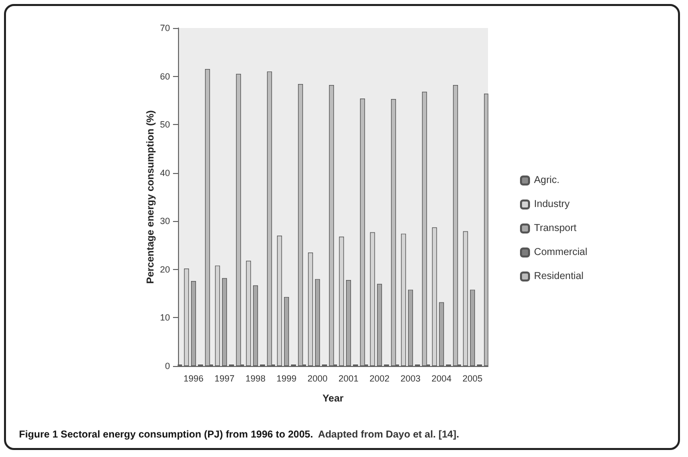 This screenshot has height=457, width=688. What do you see at coordinates (224, 379) in the screenshot?
I see `x-tick-label: 1997` at bounding box center [224, 379].